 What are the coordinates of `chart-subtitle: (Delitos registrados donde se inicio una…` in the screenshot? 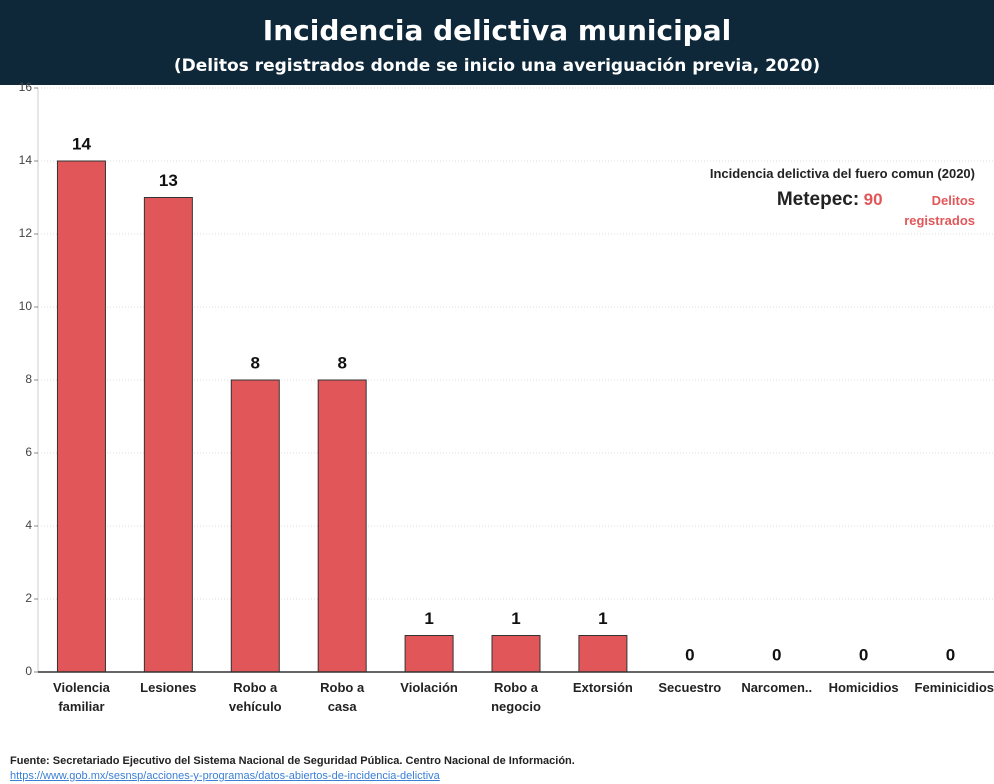 It's located at (497, 66).